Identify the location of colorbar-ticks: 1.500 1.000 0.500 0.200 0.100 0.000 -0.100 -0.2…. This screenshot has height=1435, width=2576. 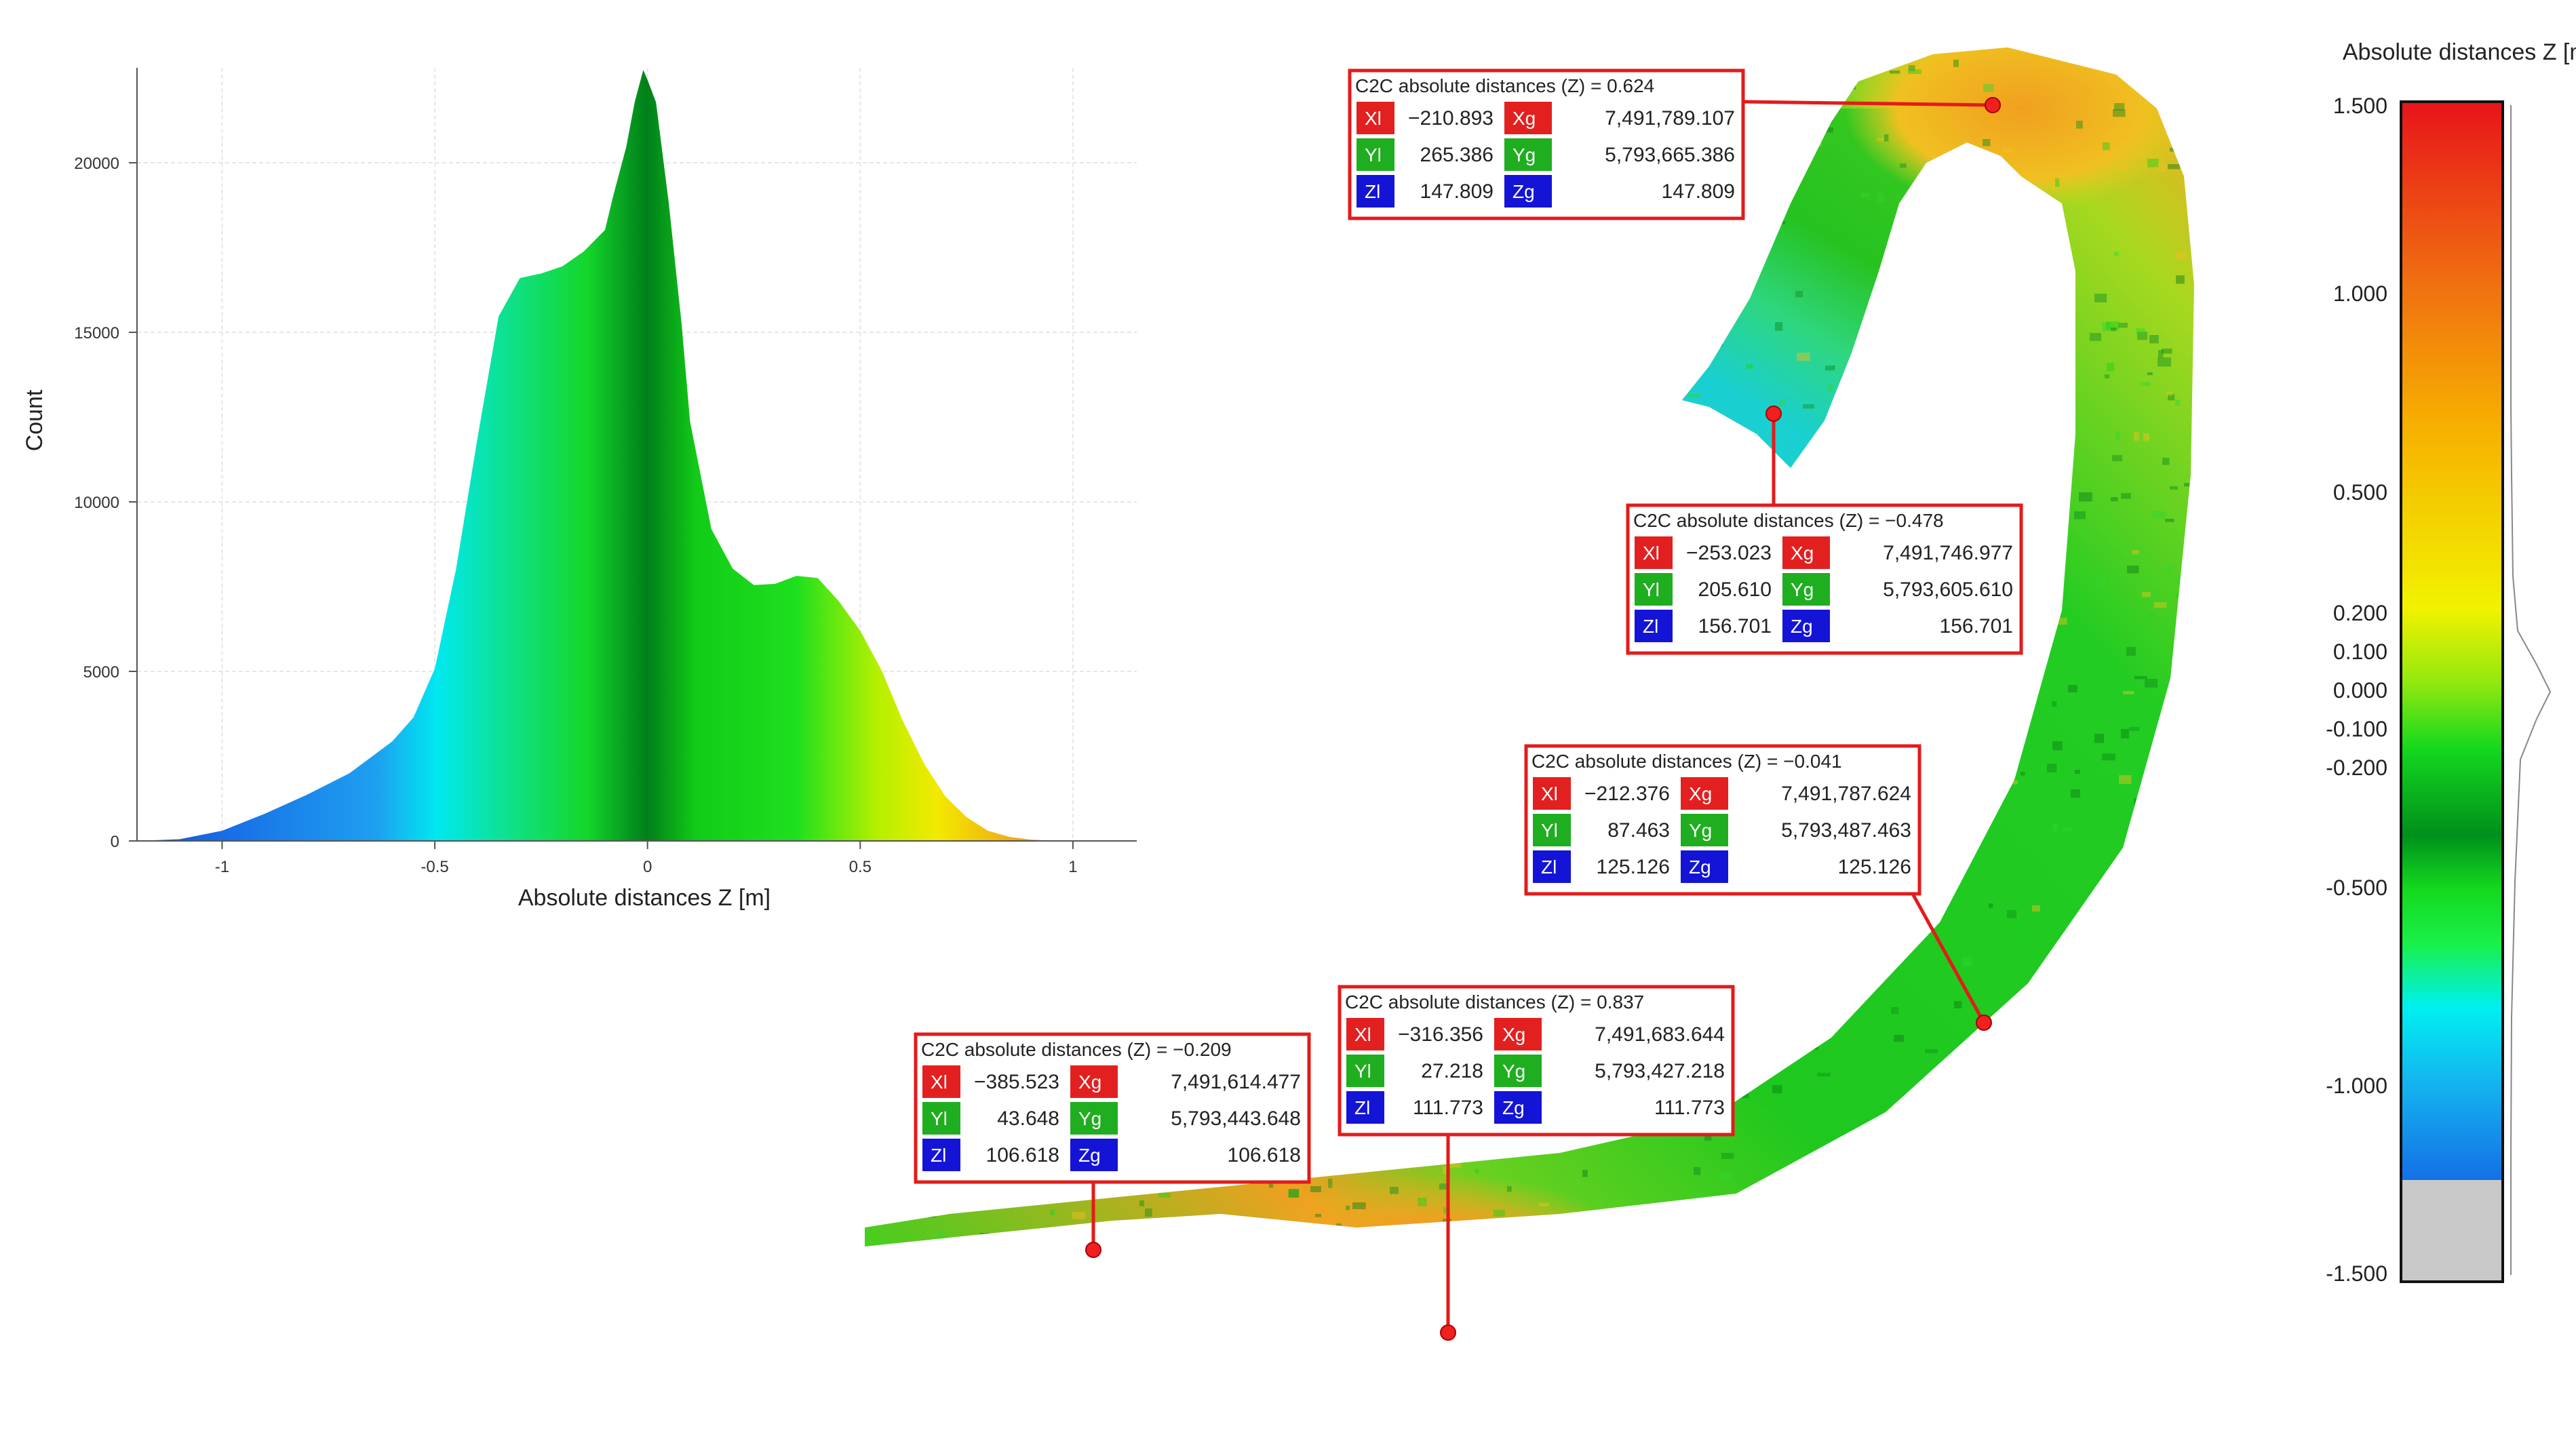
(2356, 690).